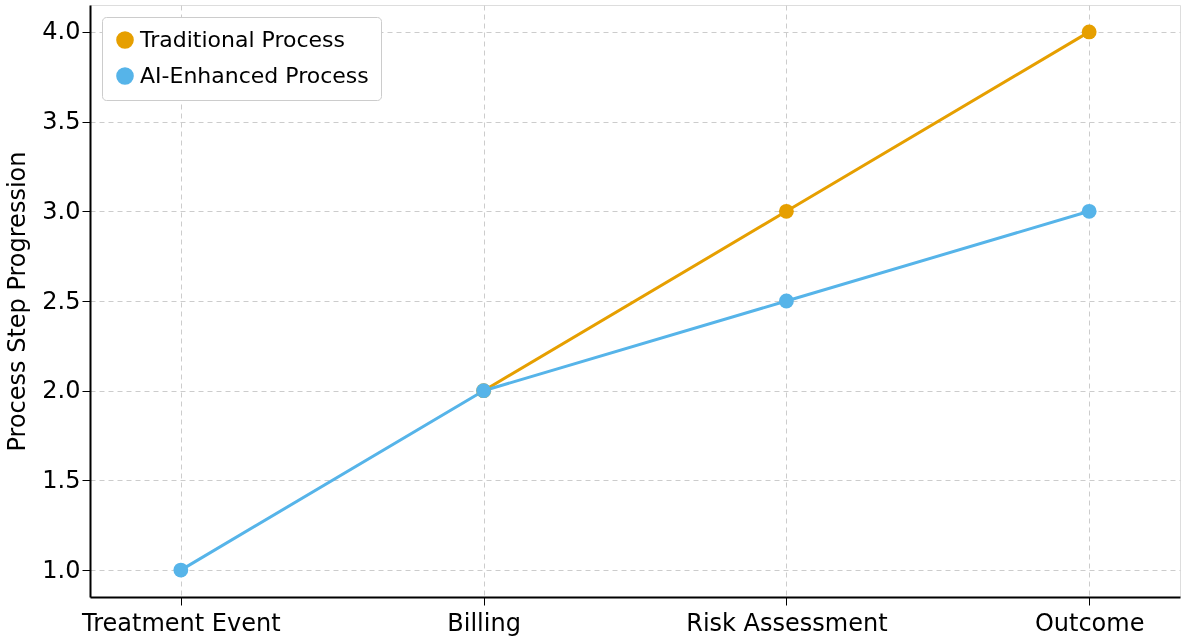  I want to click on x-tick-label: Risk Assessment, so click(787, 622).